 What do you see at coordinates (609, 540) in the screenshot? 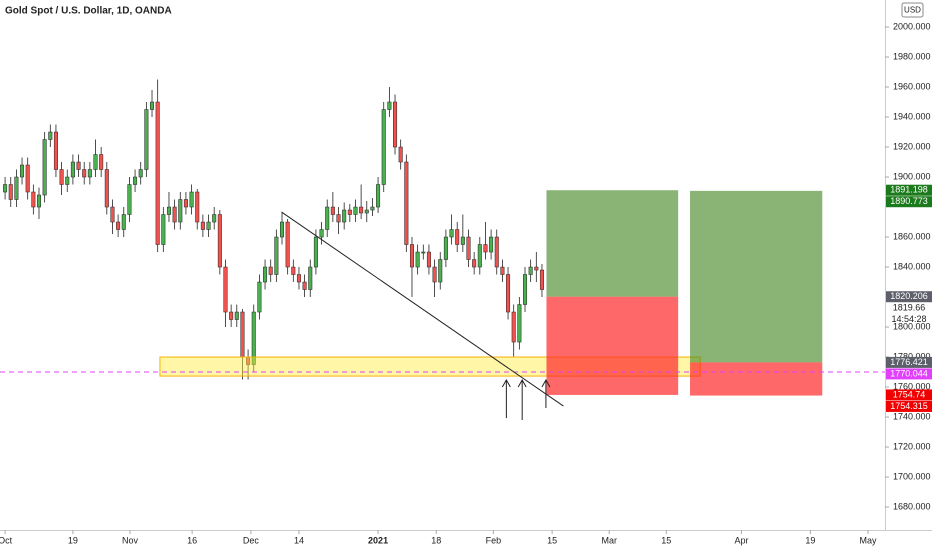
I see `x-tick-label: Mar` at bounding box center [609, 540].